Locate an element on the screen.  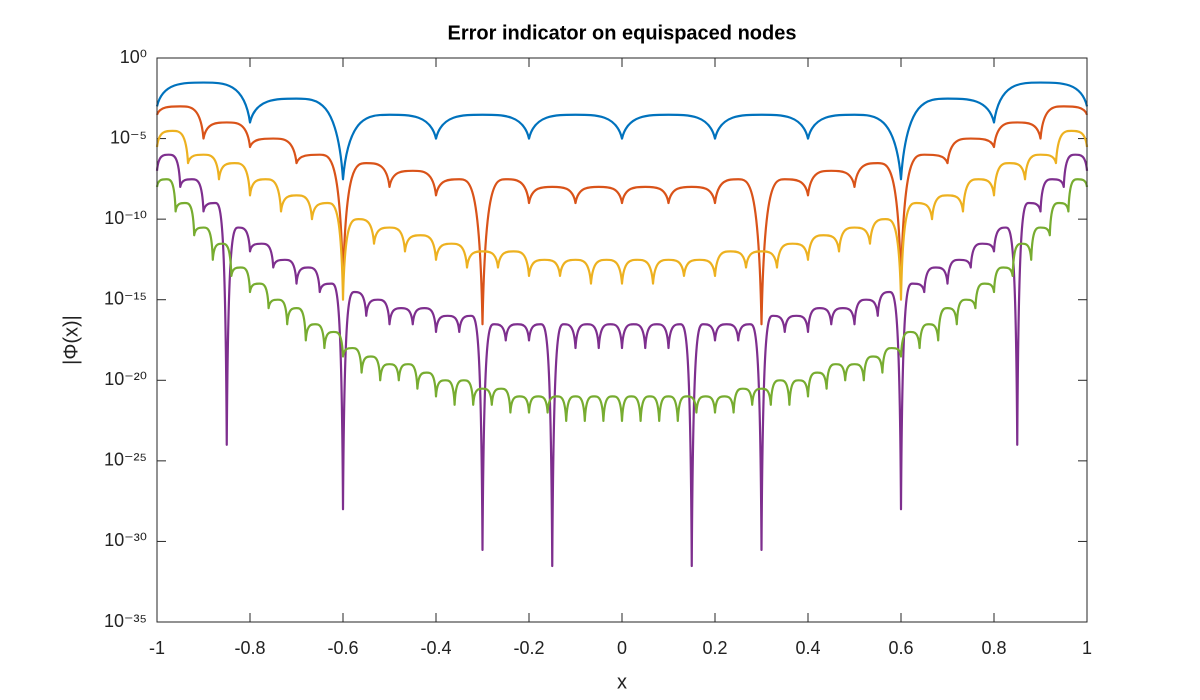
x-tick-label: 0.4 is located at coordinates (807, 648).